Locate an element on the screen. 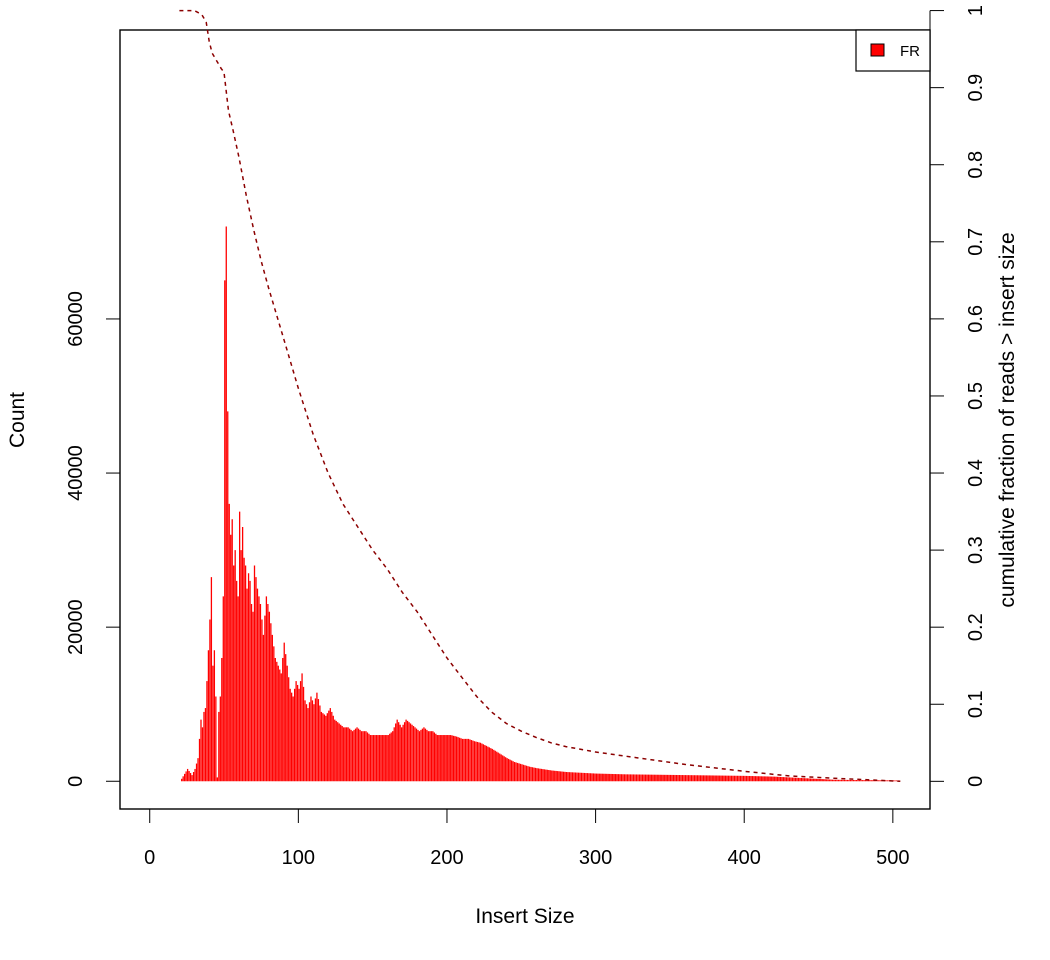 This screenshot has width=1050, height=960. x-tick-label: 200 is located at coordinates (446, 858).